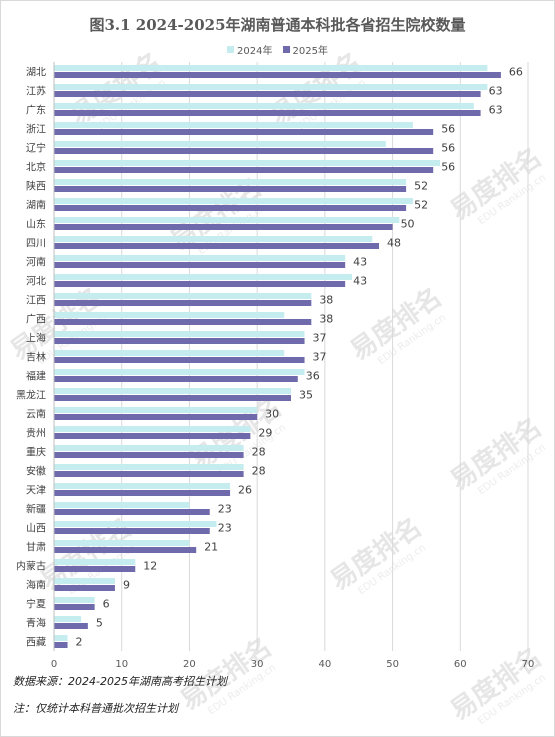 This screenshot has width=555, height=737. What do you see at coordinates (36, 357) in the screenshot?
I see `category-label: 吉林` at bounding box center [36, 357].